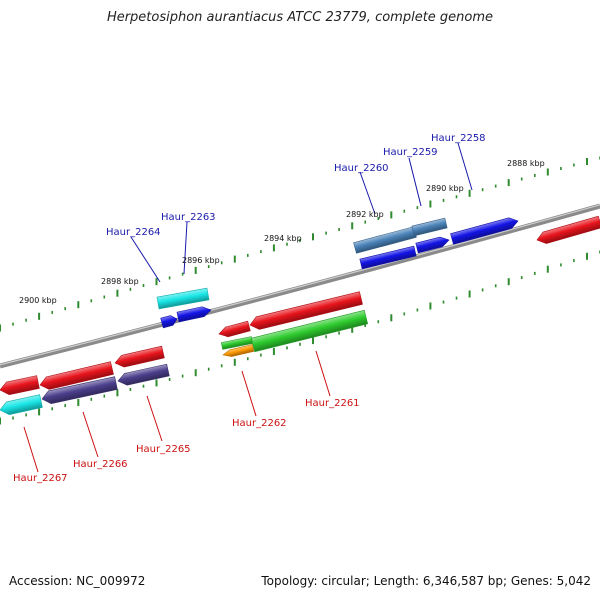 The width and height of the screenshot is (600, 600). I want to click on gene-label-haur-2258: Haur_2258, so click(458, 138).